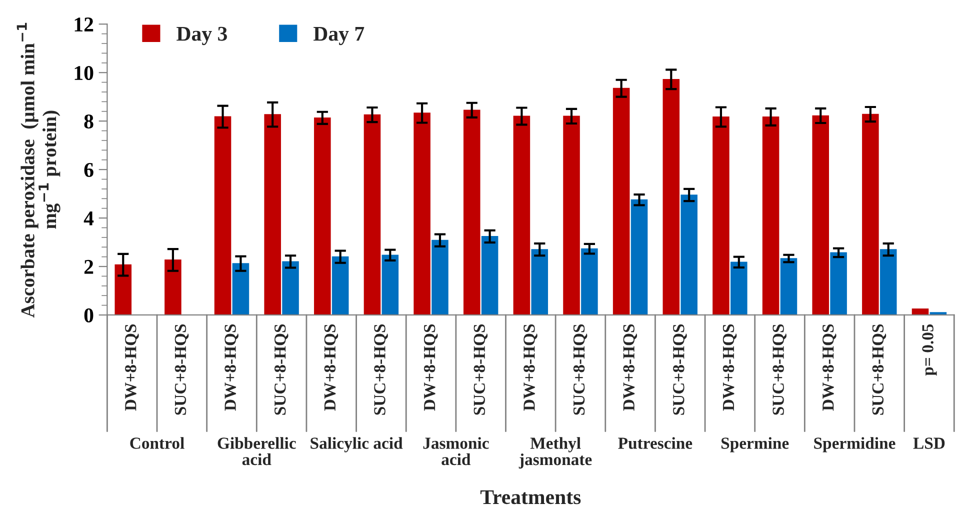 This screenshot has height=513, width=957. I want to click on legend-label: Day 3, so click(201, 36).